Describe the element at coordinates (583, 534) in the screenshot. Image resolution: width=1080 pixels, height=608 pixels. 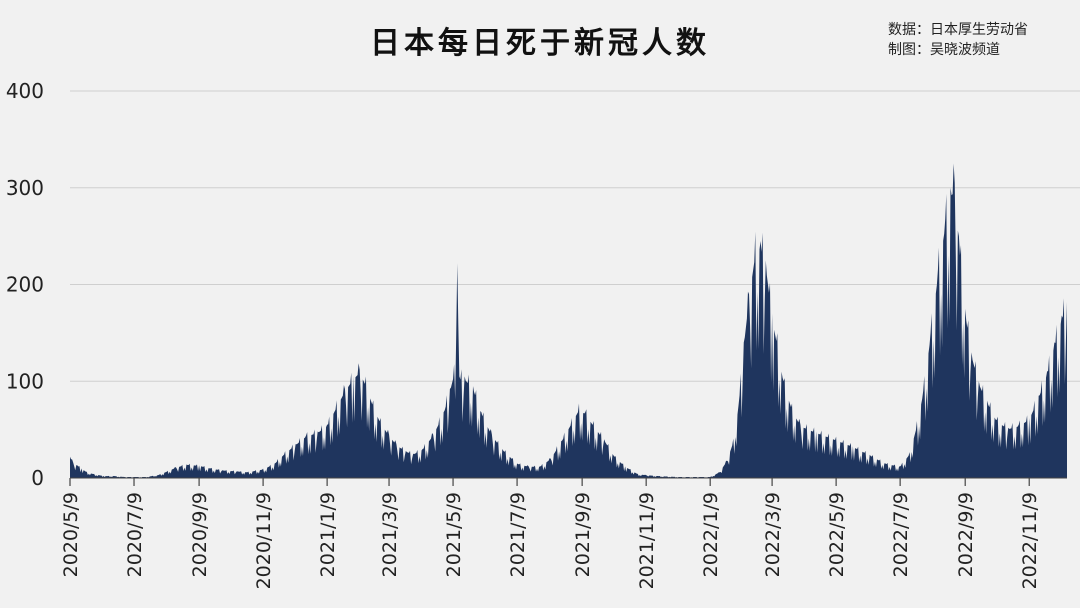
I see `x-tick-label: 2021/9/9` at that location.